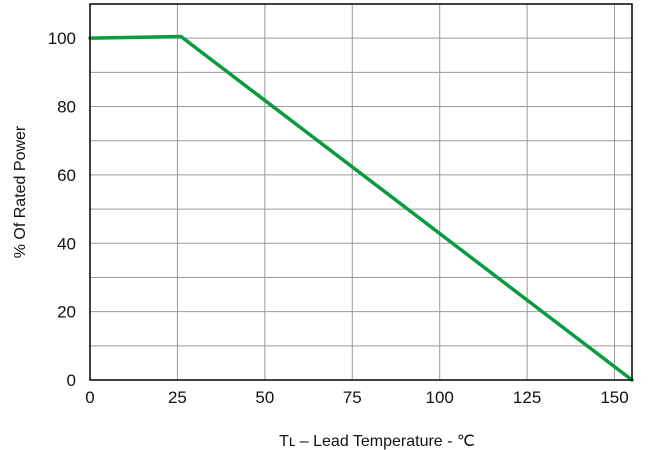  I want to click on y-axis-label: % Of Rated Power, so click(20, 191).